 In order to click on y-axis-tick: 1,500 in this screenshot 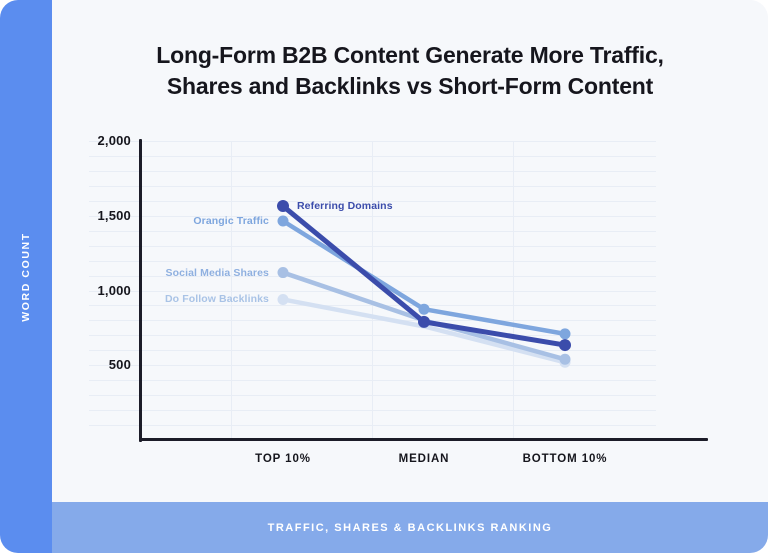, I will do `click(114, 215)`.